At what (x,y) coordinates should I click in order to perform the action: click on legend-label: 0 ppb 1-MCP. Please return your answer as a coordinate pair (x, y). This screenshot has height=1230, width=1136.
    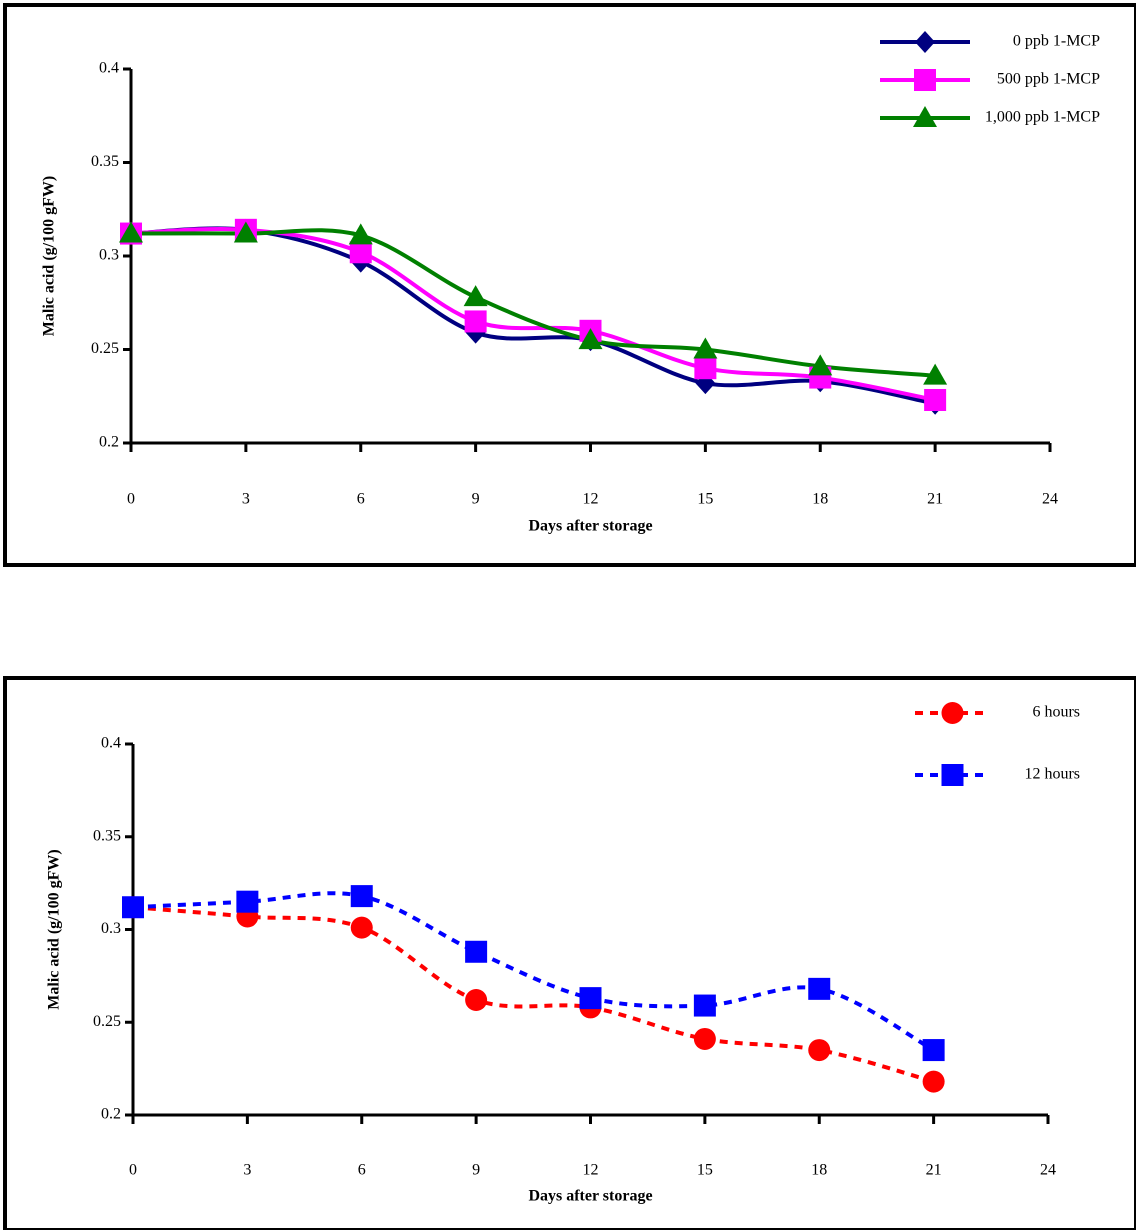
    Looking at the image, I should click on (1056, 41).